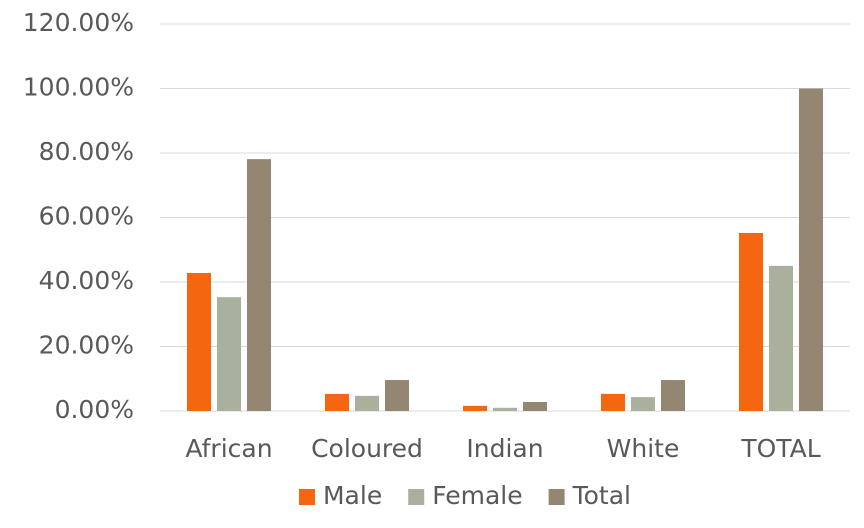 Image resolution: width=864 pixels, height=528 pixels. I want to click on legend-label: Total, so click(601, 495).